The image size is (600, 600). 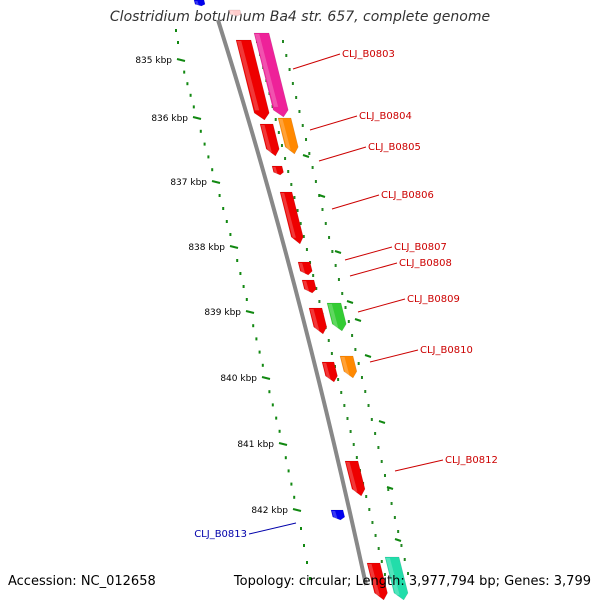 What do you see at coordinates (82, 581) in the screenshot?
I see `accession-text: Accession: NC_012658` at bounding box center [82, 581].